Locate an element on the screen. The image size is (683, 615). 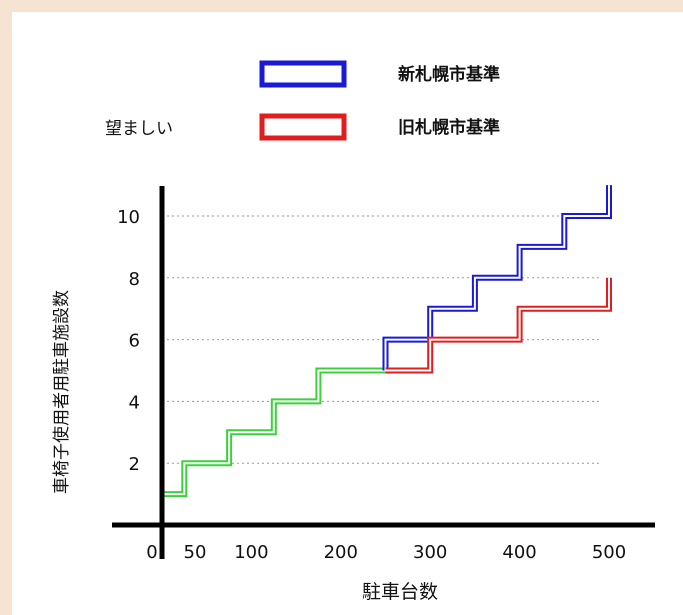
y-tick-label-8: 8 is located at coordinates (134, 279).